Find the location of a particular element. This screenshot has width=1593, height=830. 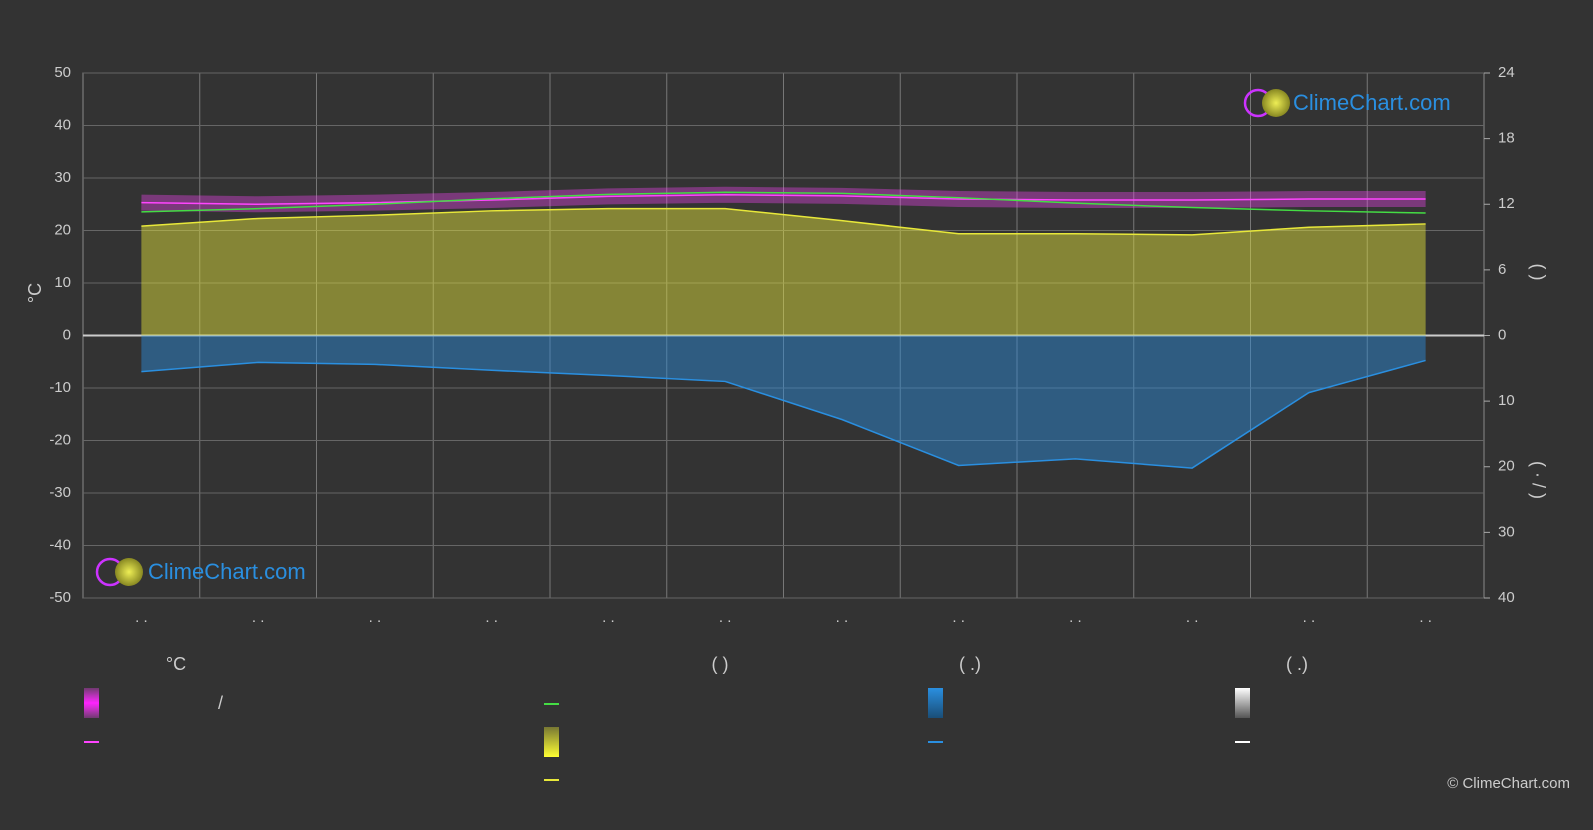

y-tick-label: -40 is located at coordinates (60, 544).